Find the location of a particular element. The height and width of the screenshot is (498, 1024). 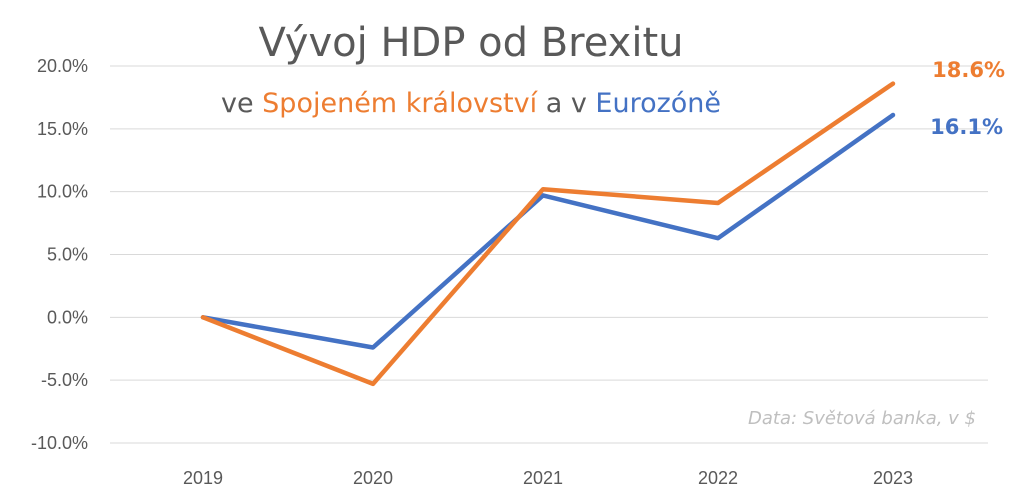

end-label-uk: 18.6% is located at coordinates (968, 70).